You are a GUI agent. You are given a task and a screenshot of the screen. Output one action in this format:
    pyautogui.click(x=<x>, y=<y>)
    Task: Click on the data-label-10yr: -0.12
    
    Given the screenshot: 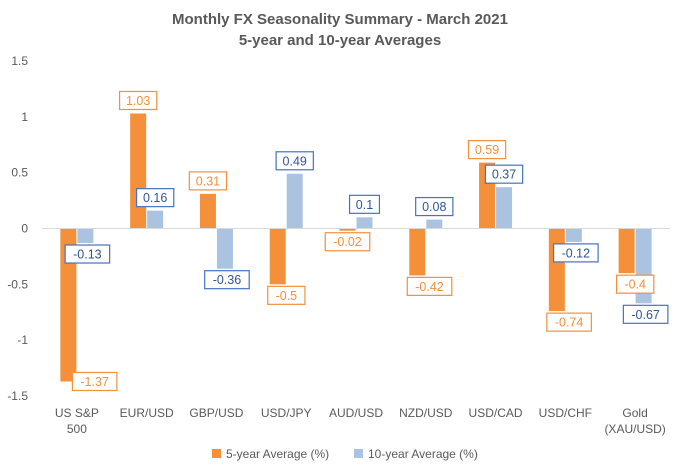 What is the action you would take?
    pyautogui.click(x=576, y=253)
    